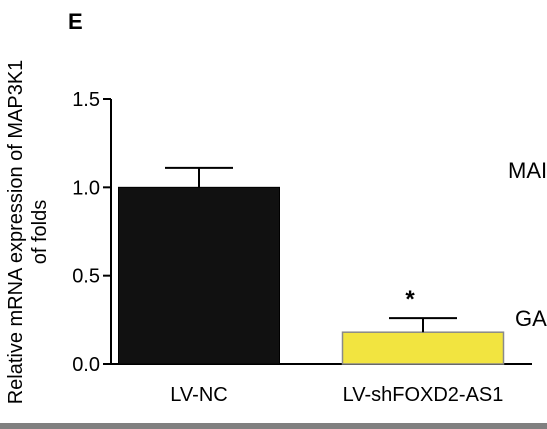 The height and width of the screenshot is (429, 547). I want to click on cropped-label-top: MAI, so click(527, 170).